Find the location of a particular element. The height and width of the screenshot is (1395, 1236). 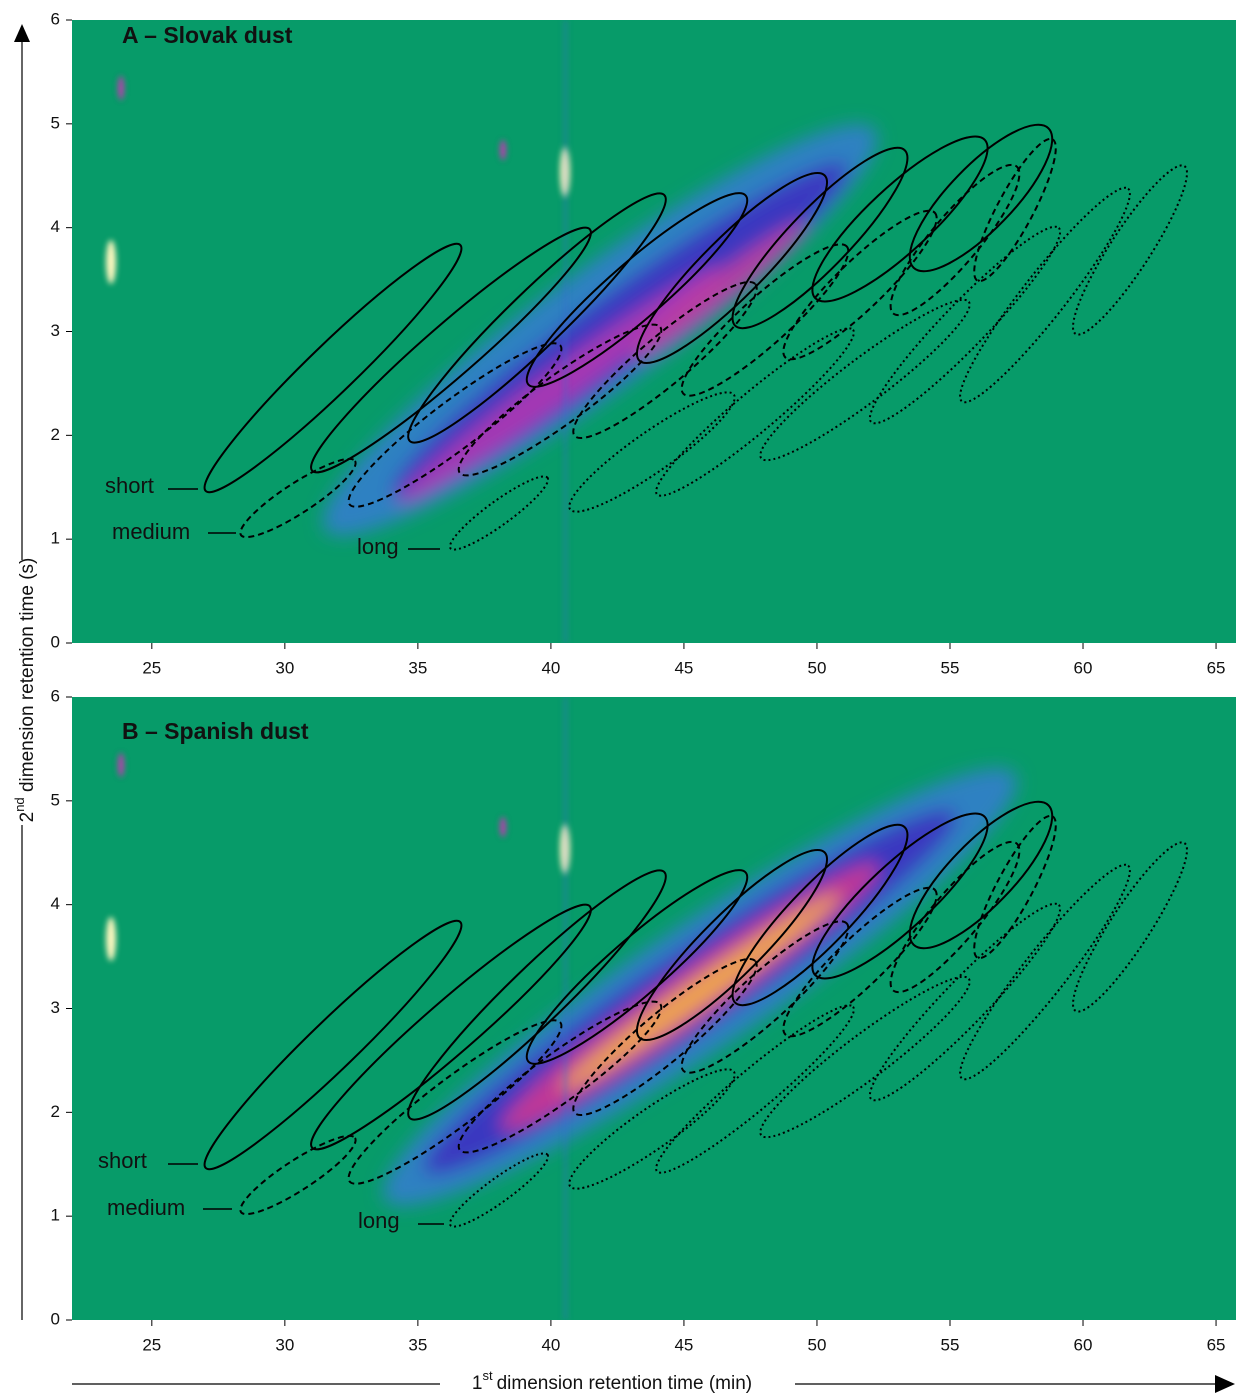

panel-title: A – Slovak dust is located at coordinates (207, 35).